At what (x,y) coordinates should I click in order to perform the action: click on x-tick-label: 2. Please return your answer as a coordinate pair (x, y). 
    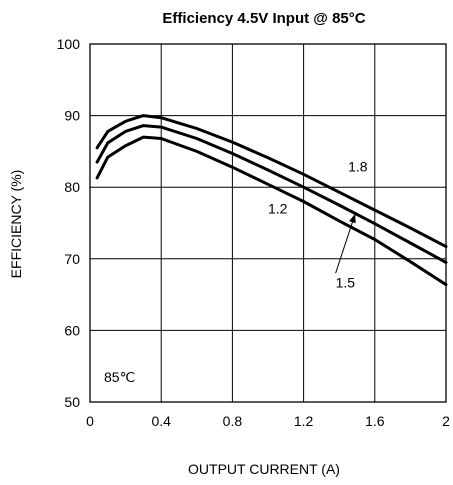
    Looking at the image, I should click on (446, 421).